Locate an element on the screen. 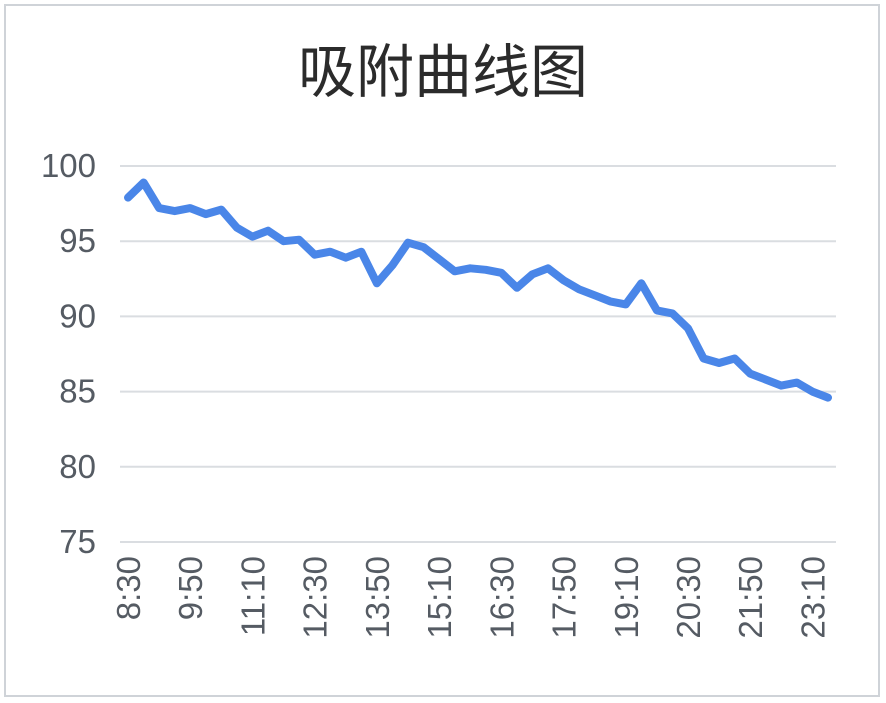 This screenshot has width=886, height=703. x-tick-label: 12:30 is located at coordinates (315, 597).